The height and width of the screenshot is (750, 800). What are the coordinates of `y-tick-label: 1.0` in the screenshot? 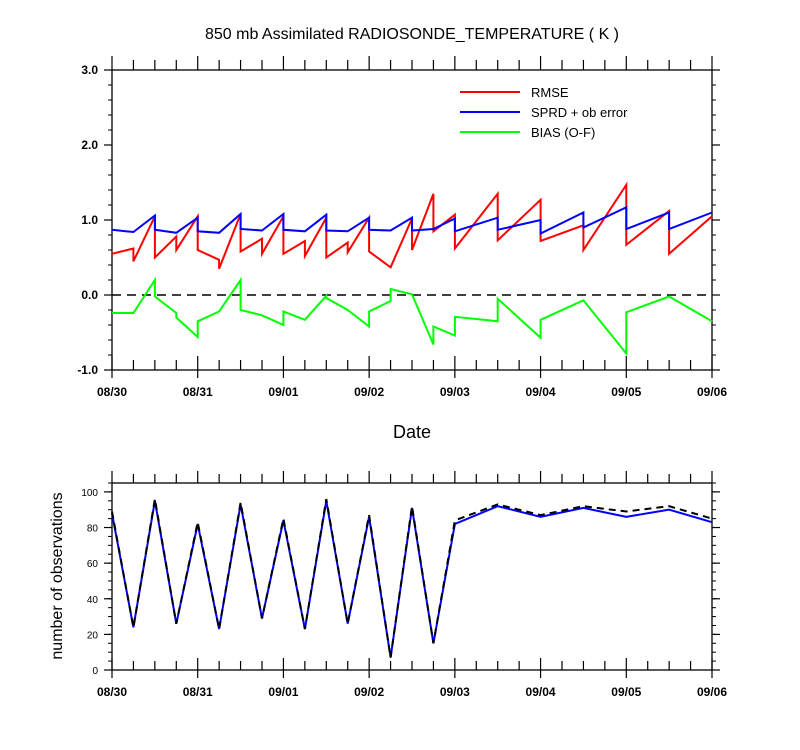 It's located at (89, 220).